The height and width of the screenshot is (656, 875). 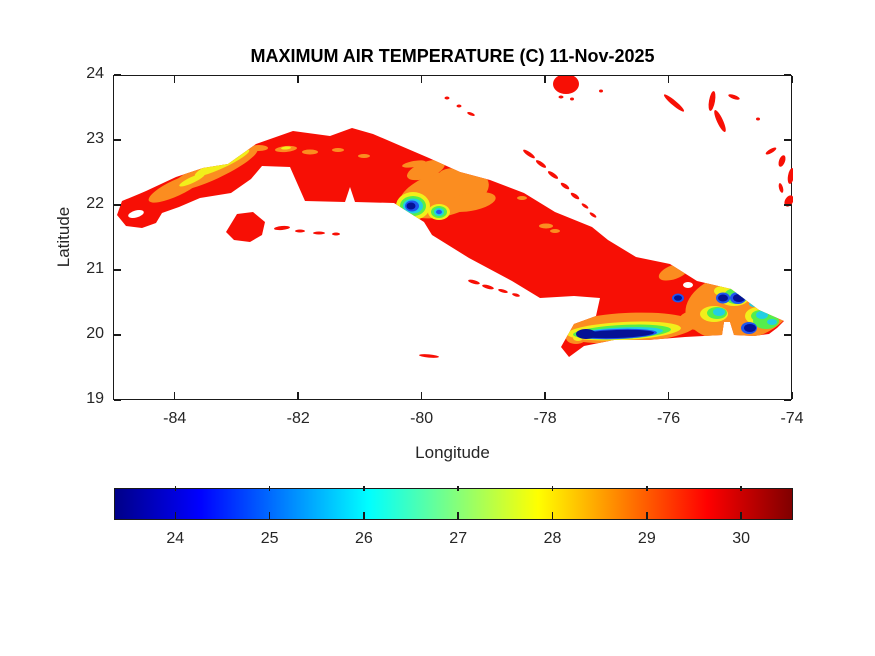 I want to click on y-tick-label: 19, so click(x=95, y=398).